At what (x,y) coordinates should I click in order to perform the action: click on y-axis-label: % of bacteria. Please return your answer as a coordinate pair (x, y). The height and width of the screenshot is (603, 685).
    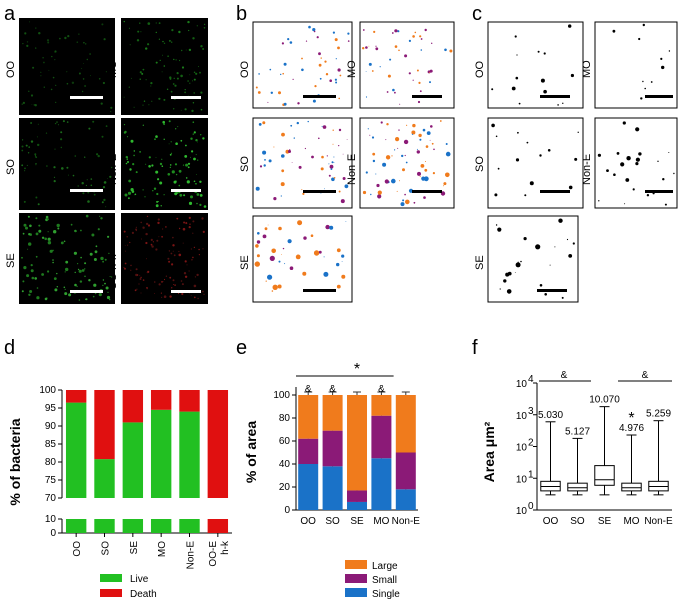
    Looking at the image, I should click on (15, 461).